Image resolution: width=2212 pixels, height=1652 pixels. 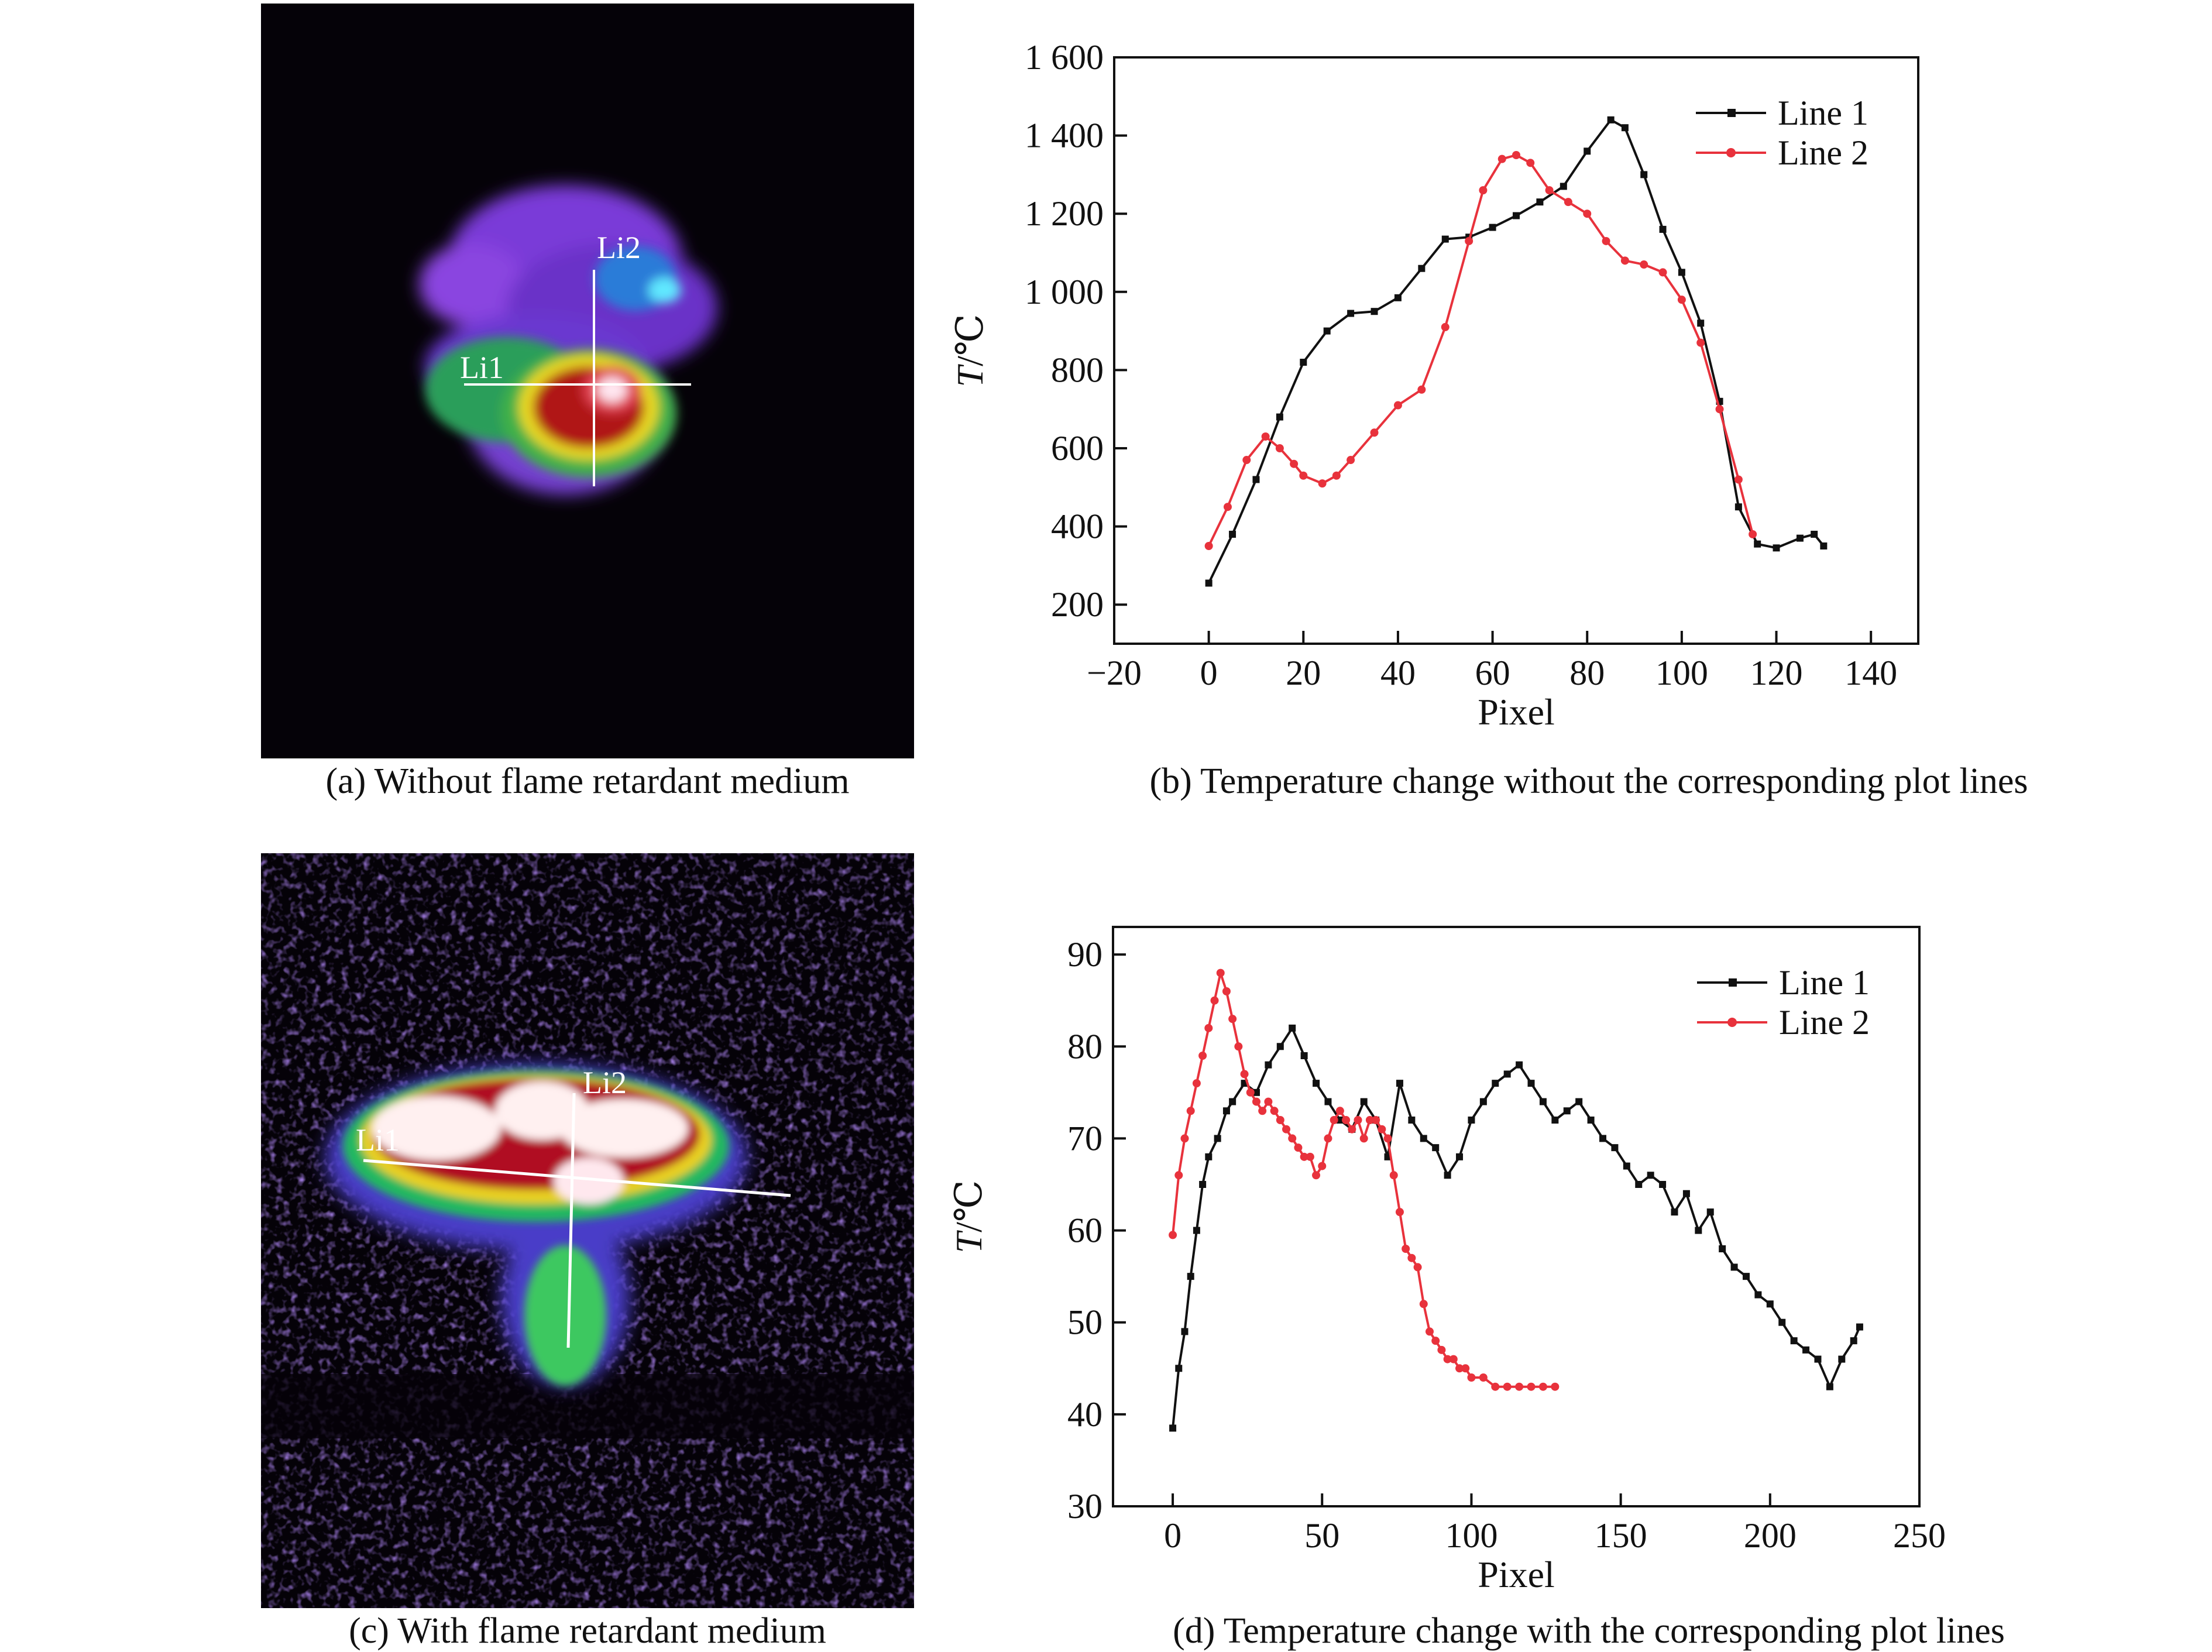 I want to click on thermal-image-a: Li1 Li2, so click(x=587, y=381).